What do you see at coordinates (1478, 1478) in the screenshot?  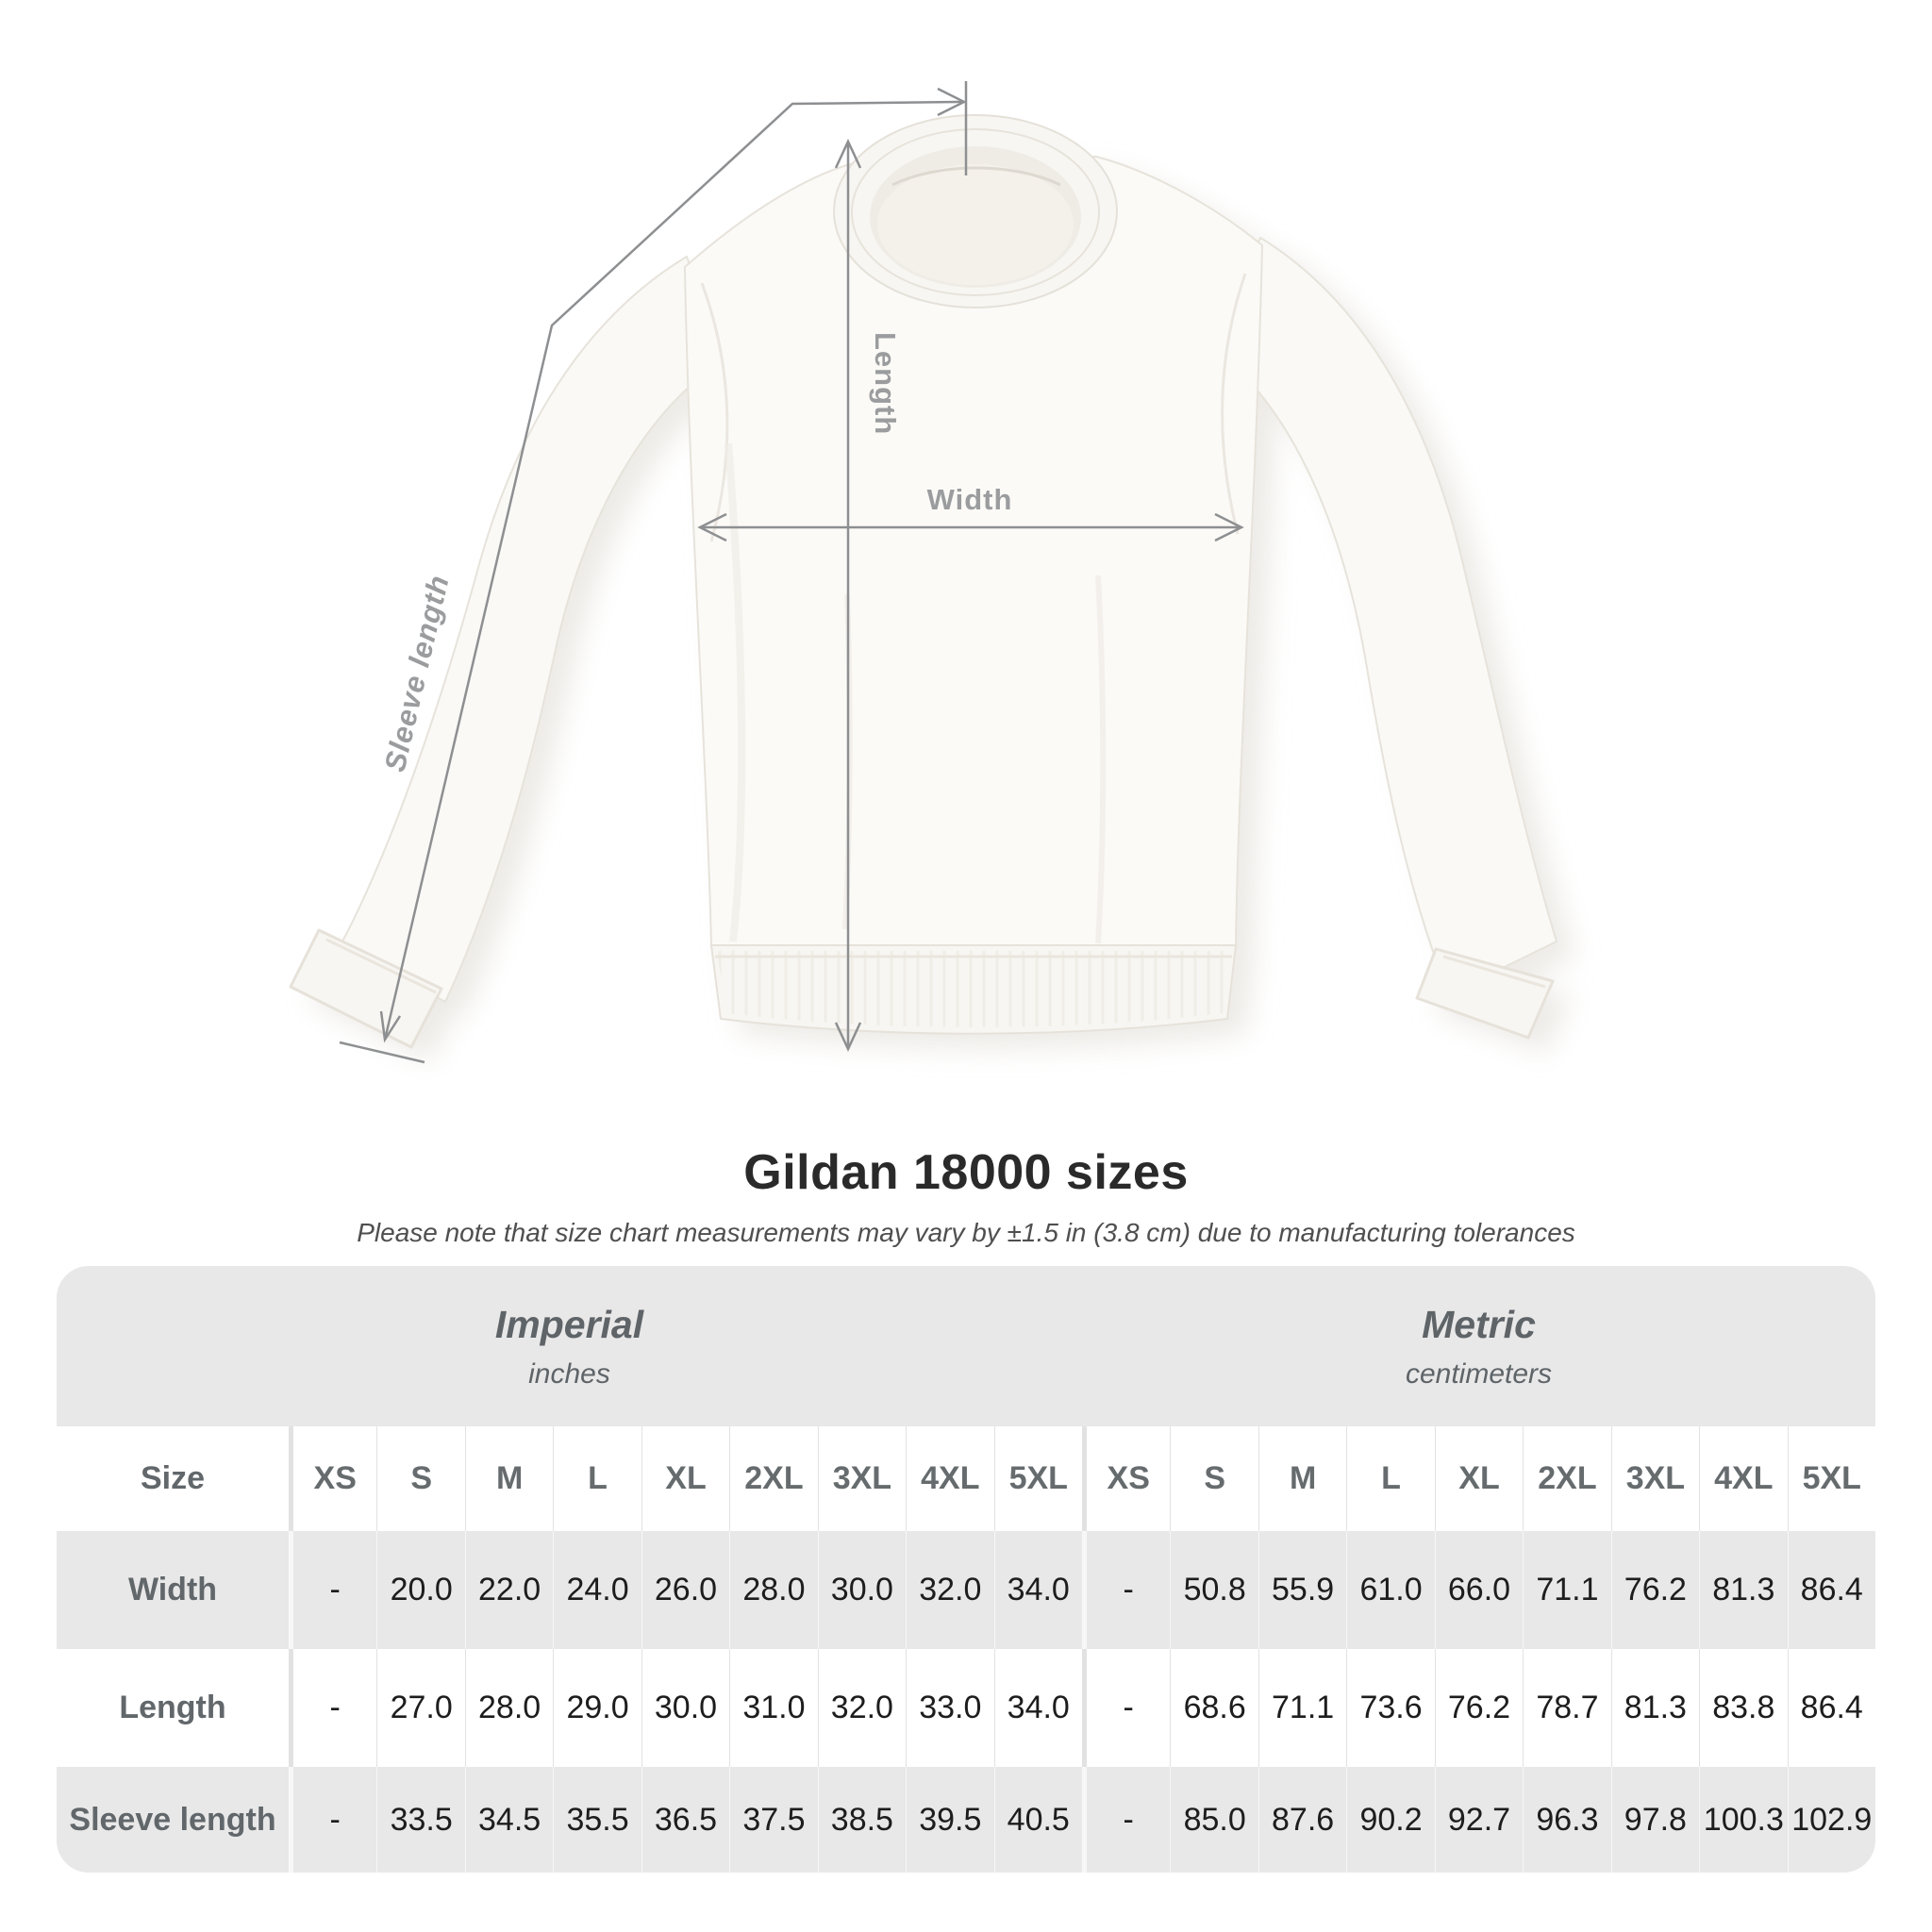 I see `size-header-metric: XL` at bounding box center [1478, 1478].